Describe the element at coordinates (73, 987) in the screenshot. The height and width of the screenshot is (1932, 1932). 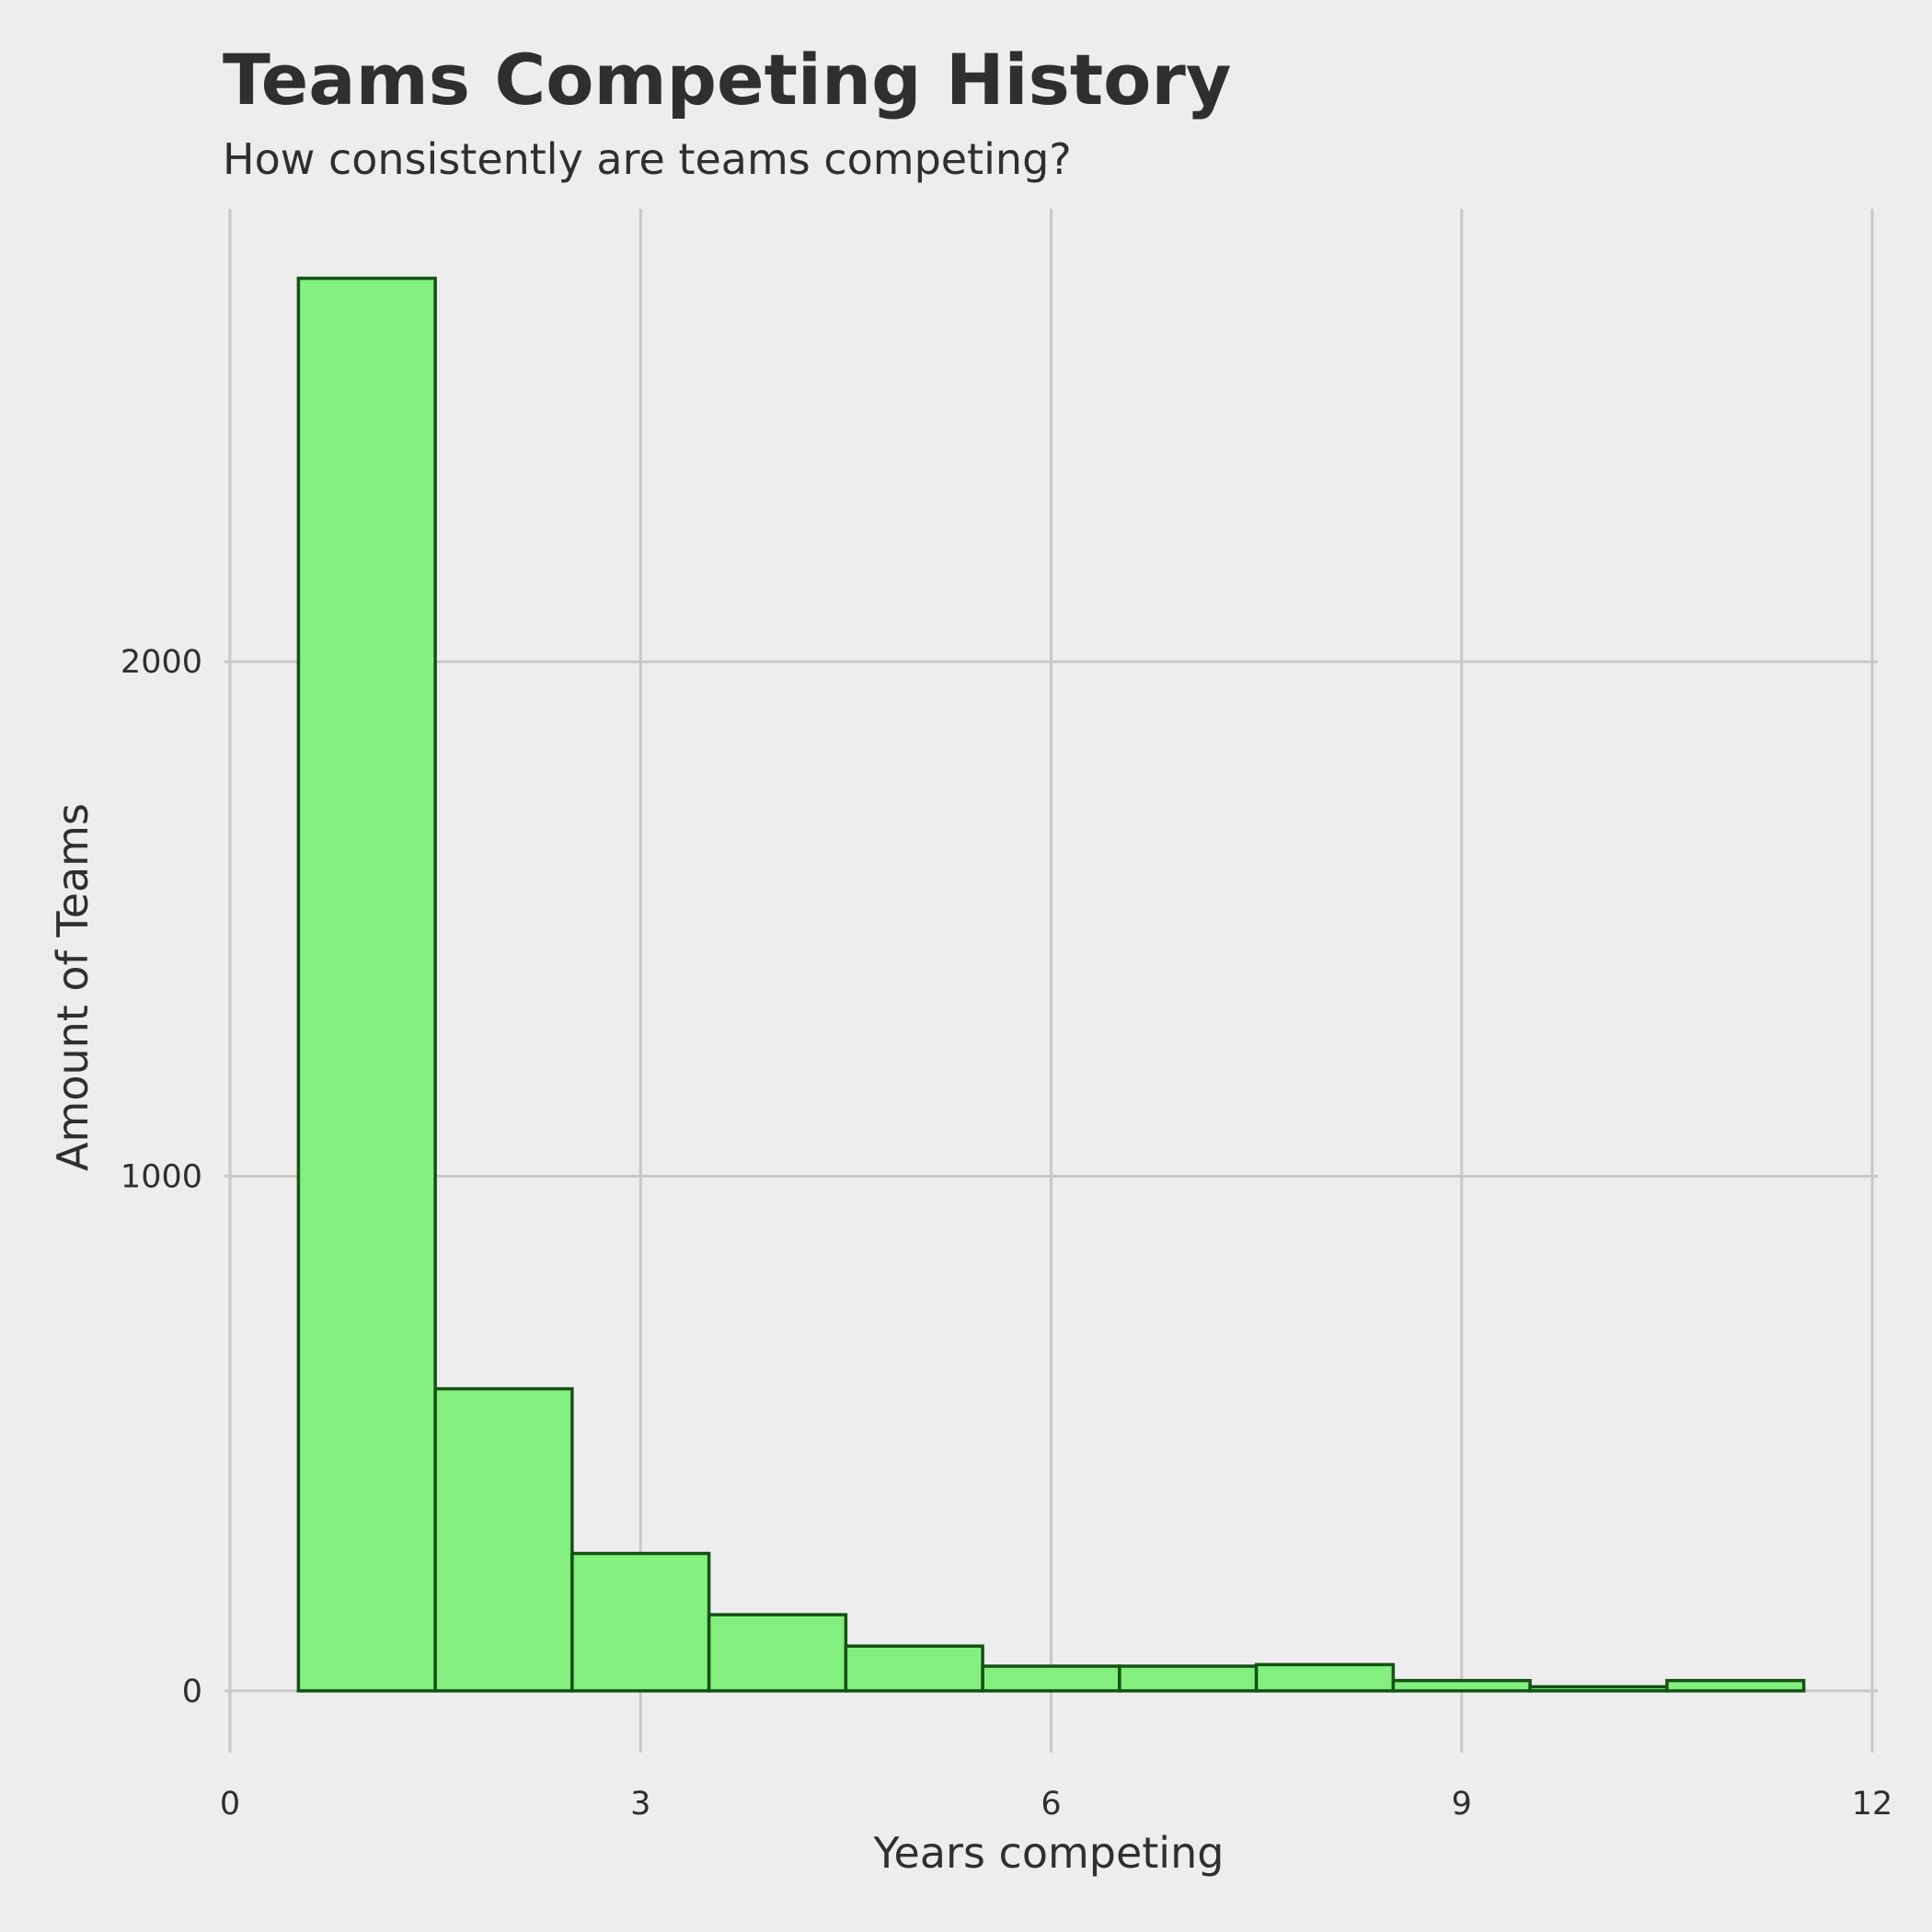
I see `y-axis-title: Amount of Teams` at that location.